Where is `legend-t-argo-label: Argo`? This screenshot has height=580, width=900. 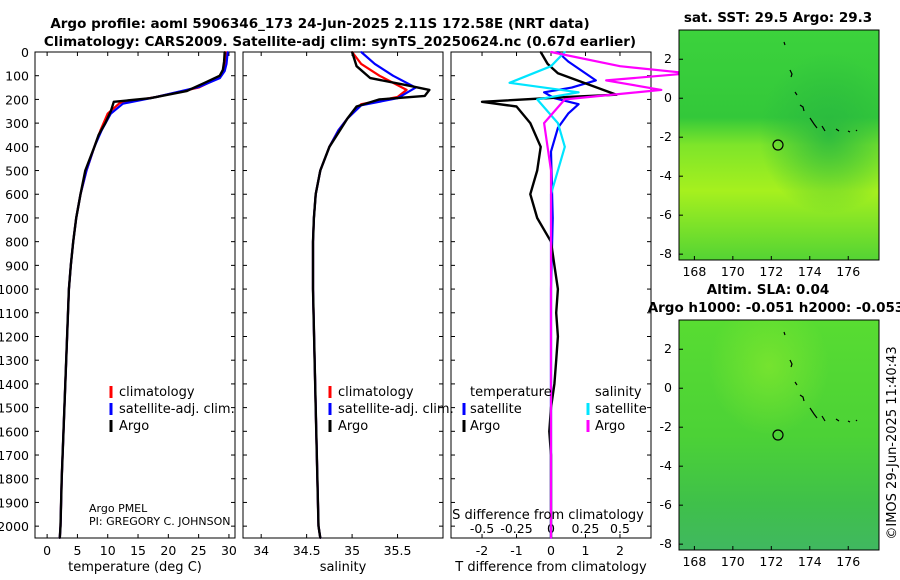
legend-t-argo-label: Argo is located at coordinates (485, 426).